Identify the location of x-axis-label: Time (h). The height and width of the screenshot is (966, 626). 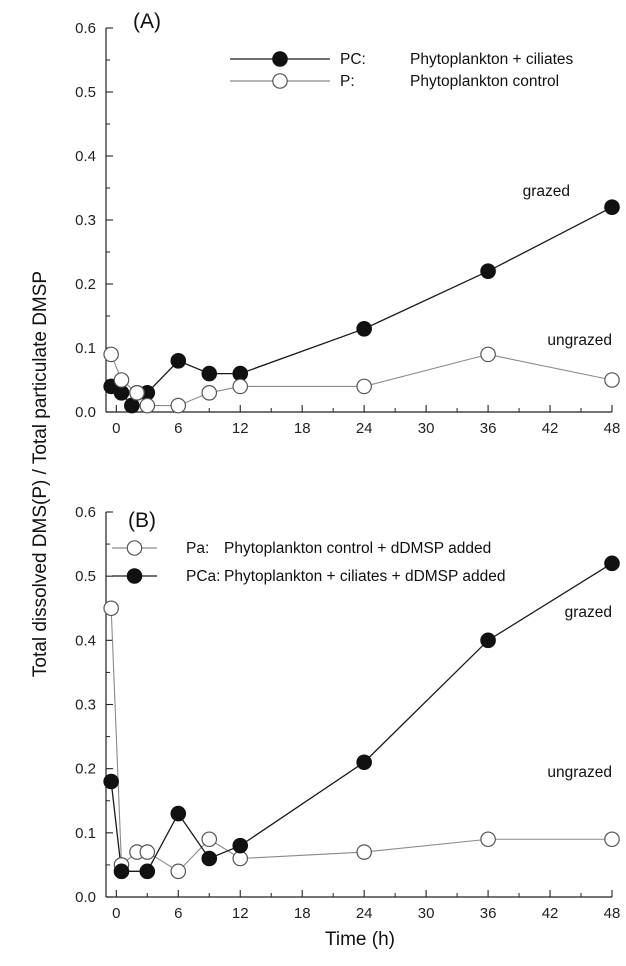
(360, 939).